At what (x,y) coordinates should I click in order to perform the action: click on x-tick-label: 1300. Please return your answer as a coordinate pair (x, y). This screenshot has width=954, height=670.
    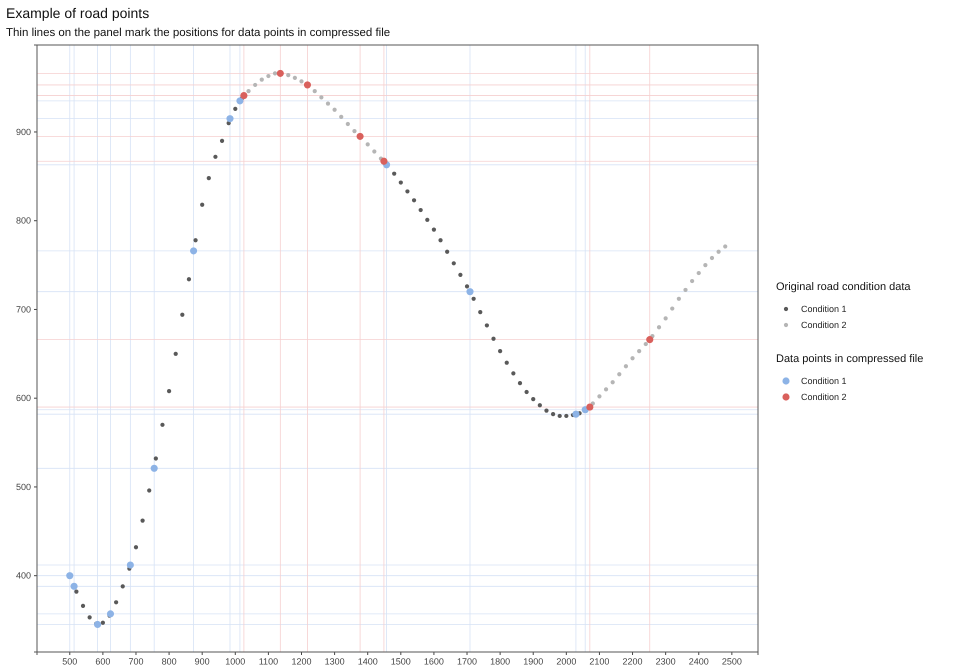
    Looking at the image, I should click on (334, 661).